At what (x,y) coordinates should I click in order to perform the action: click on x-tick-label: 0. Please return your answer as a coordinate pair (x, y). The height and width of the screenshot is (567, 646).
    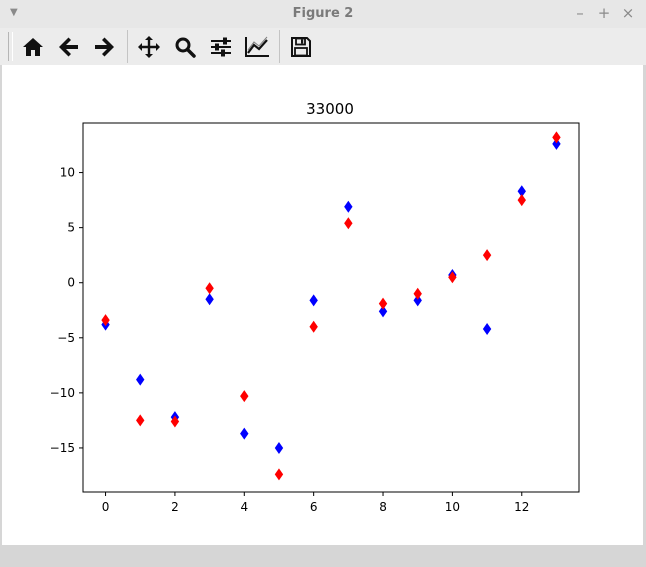
    Looking at the image, I should click on (106, 507).